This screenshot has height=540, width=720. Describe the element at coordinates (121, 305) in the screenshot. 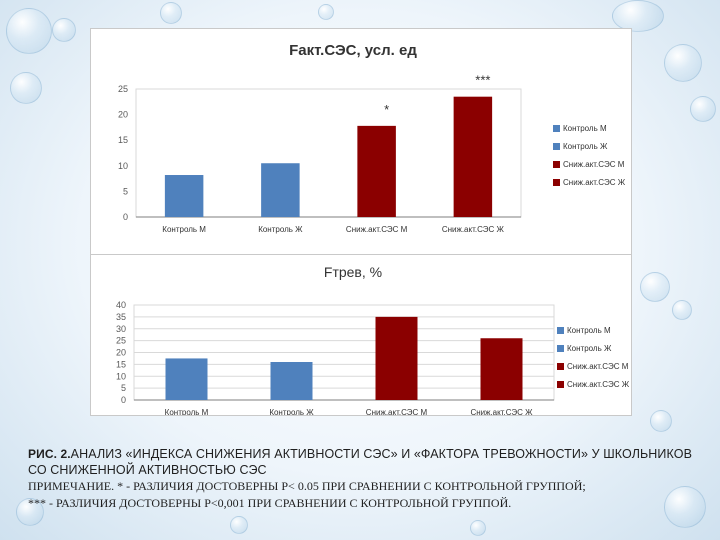

I see `y-tick-label: 40` at that location.